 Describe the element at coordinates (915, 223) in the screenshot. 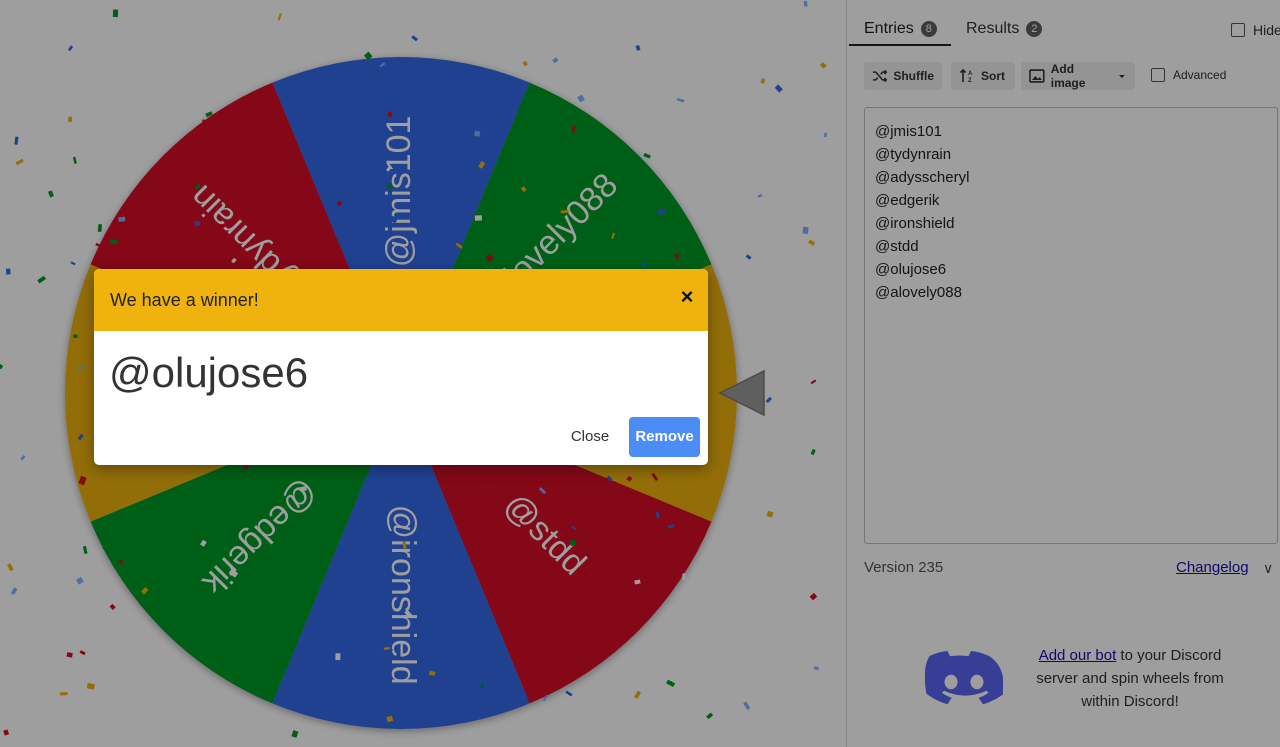

I see `entry-line: @ironshield` at that location.